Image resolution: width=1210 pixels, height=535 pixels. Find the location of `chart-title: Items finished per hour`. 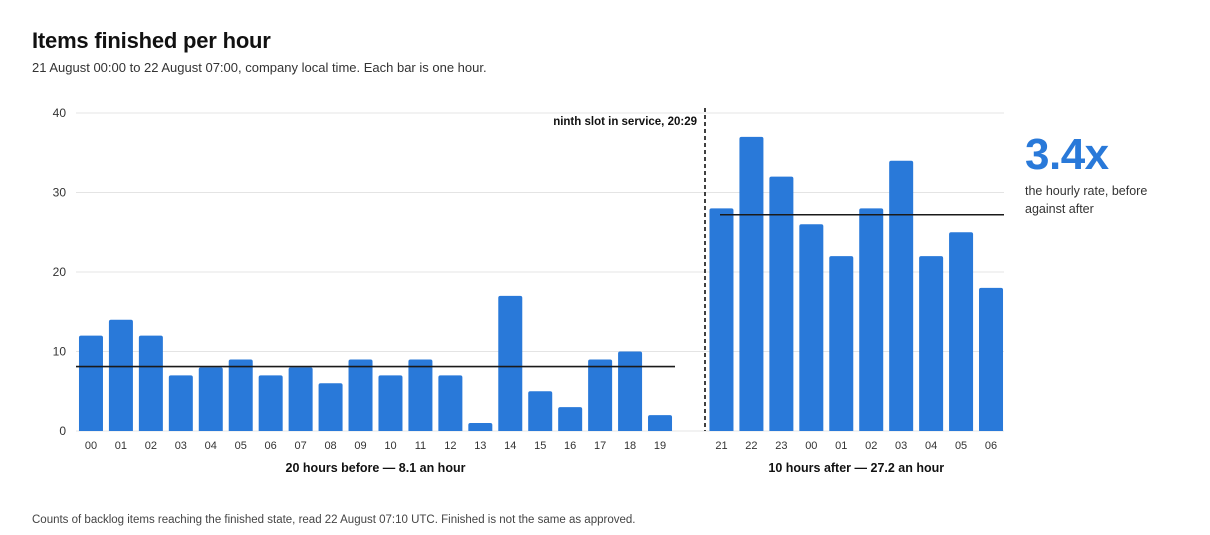

chart-title: Items finished per hour is located at coordinates (151, 40).